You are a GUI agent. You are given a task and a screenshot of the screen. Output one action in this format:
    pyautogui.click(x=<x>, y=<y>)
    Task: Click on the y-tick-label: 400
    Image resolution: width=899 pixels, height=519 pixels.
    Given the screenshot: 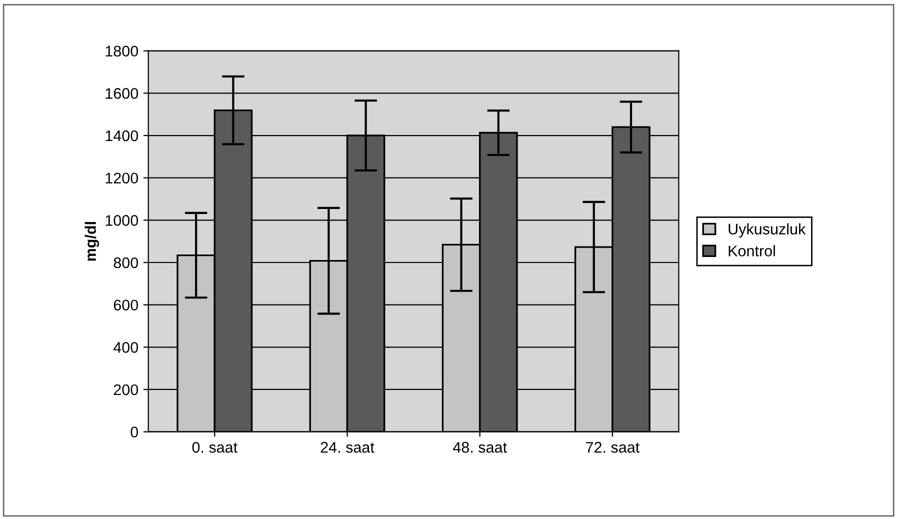 What is the action you would take?
    pyautogui.click(x=125, y=347)
    